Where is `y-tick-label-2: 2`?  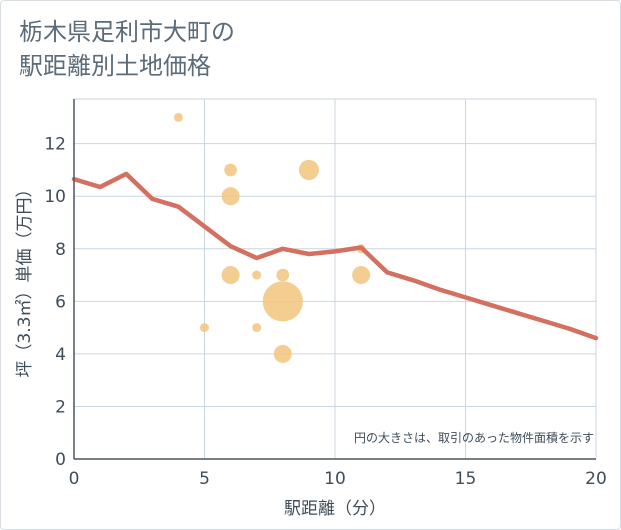
y-tick-label-2: 2 is located at coordinates (60, 407).